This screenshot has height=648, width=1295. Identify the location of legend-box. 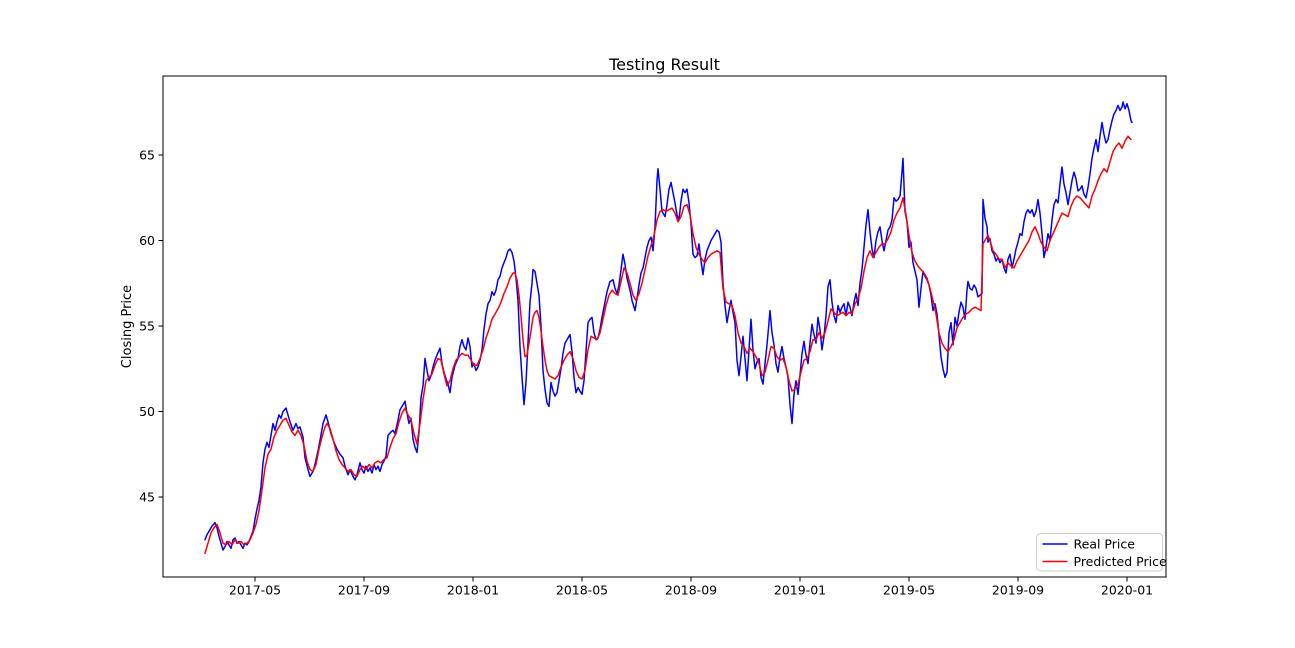
(1099, 552).